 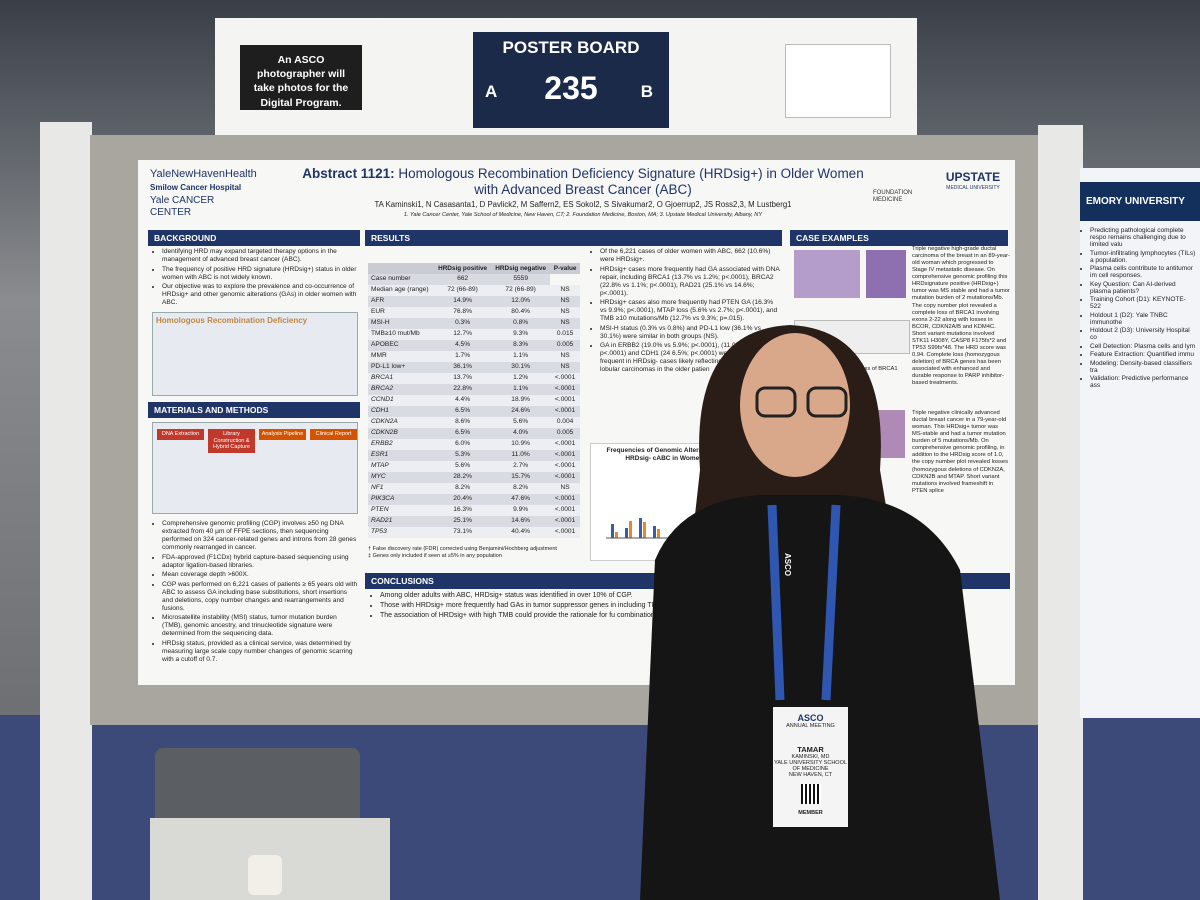 I want to click on table-row: ESR1 5.3% 11.0% <.0001, so click(x=474, y=455).